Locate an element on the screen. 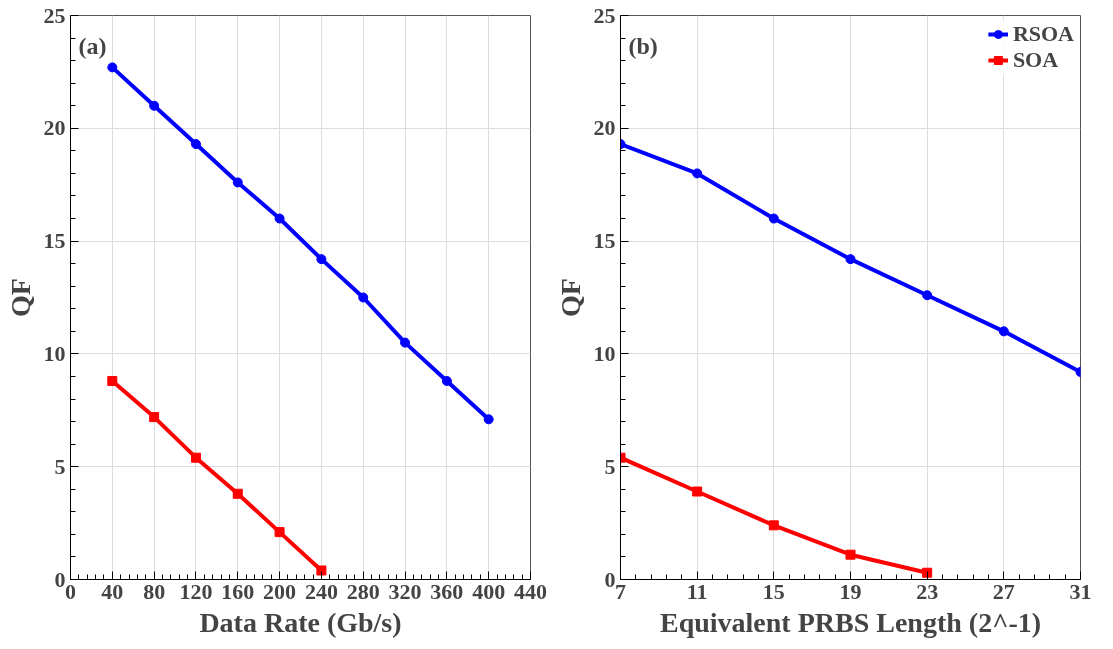 This screenshot has height=649, width=1113. x-tick-label: 120 is located at coordinates (196, 591).